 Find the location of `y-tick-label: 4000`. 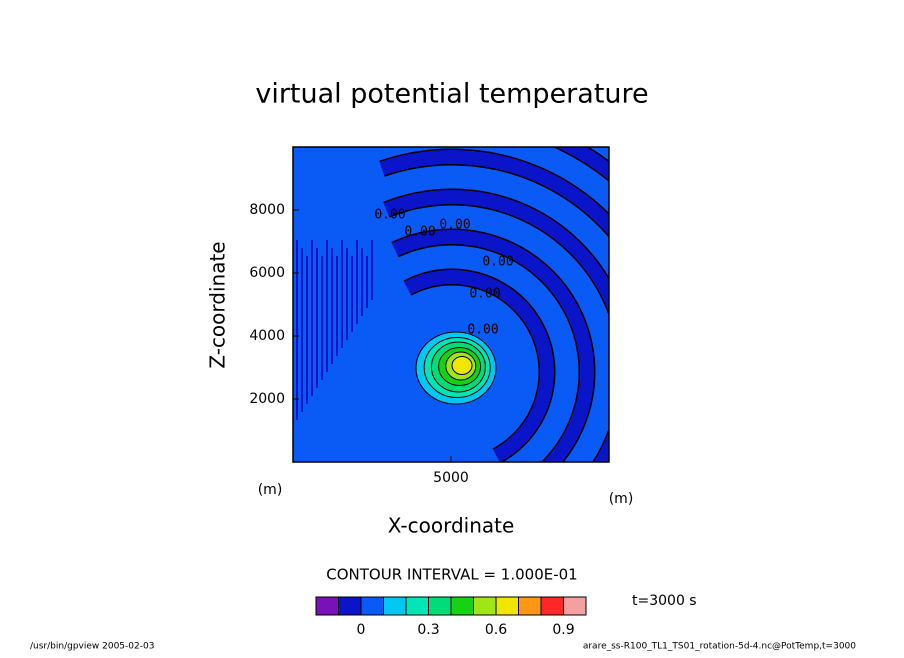

y-tick-label: 4000 is located at coordinates (267, 336).